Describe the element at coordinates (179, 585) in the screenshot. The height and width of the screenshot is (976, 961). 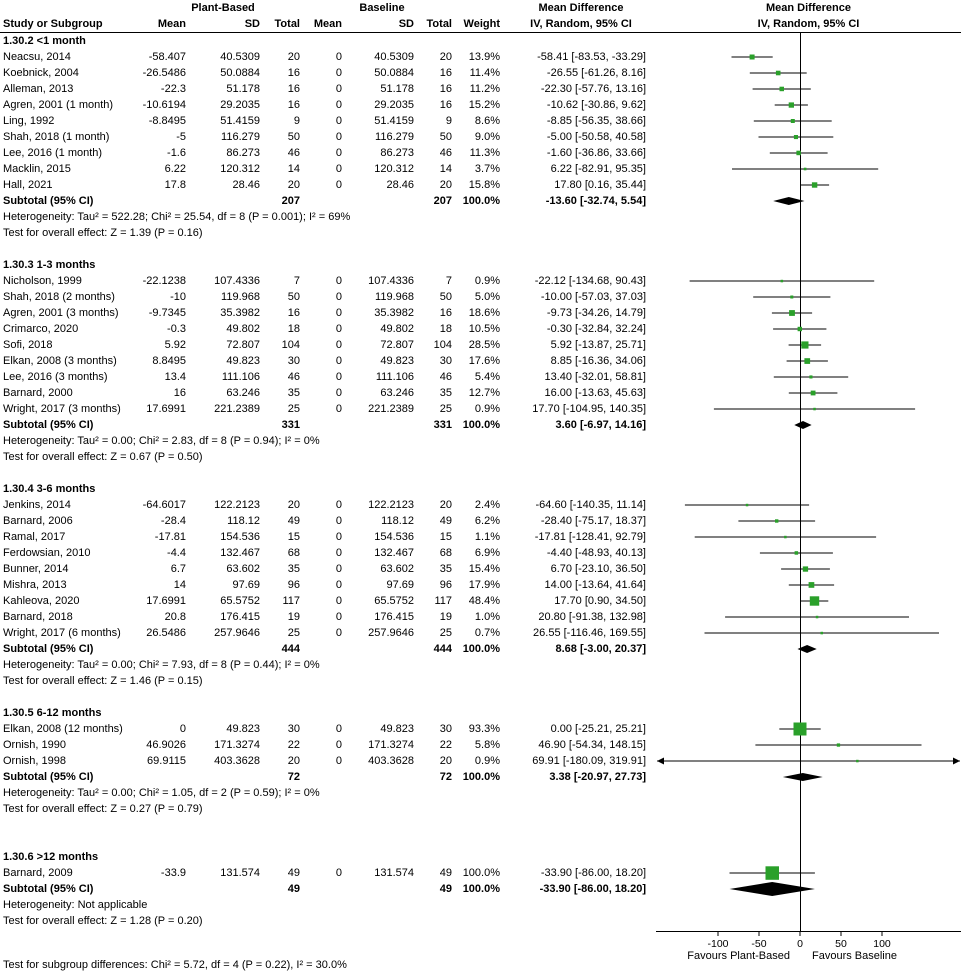
I see `mean-plant: 14` at that location.